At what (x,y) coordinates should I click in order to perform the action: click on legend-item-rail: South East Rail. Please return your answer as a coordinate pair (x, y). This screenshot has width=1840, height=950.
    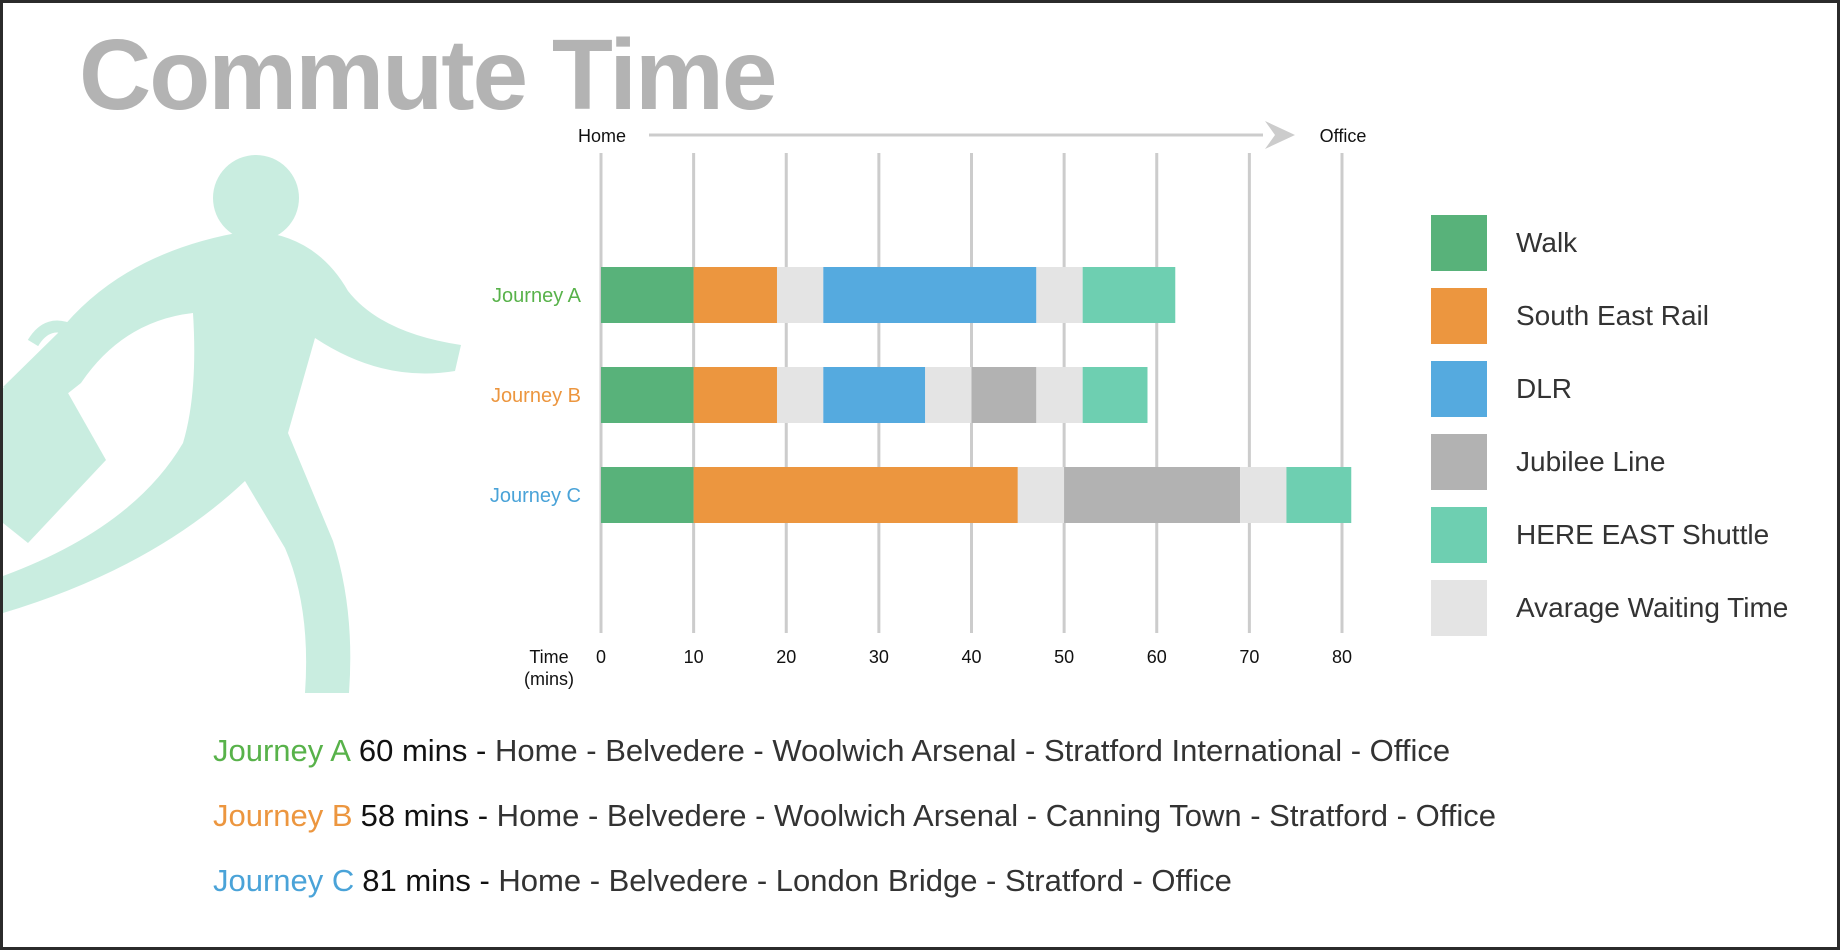
    Looking at the image, I should click on (1570, 316).